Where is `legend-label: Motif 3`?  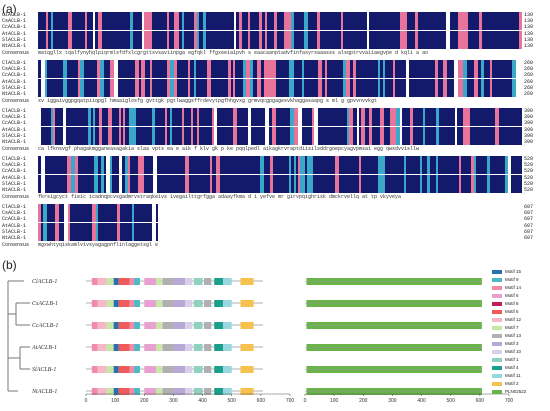
legend-label: Motif 3 is located at coordinates (512, 343).